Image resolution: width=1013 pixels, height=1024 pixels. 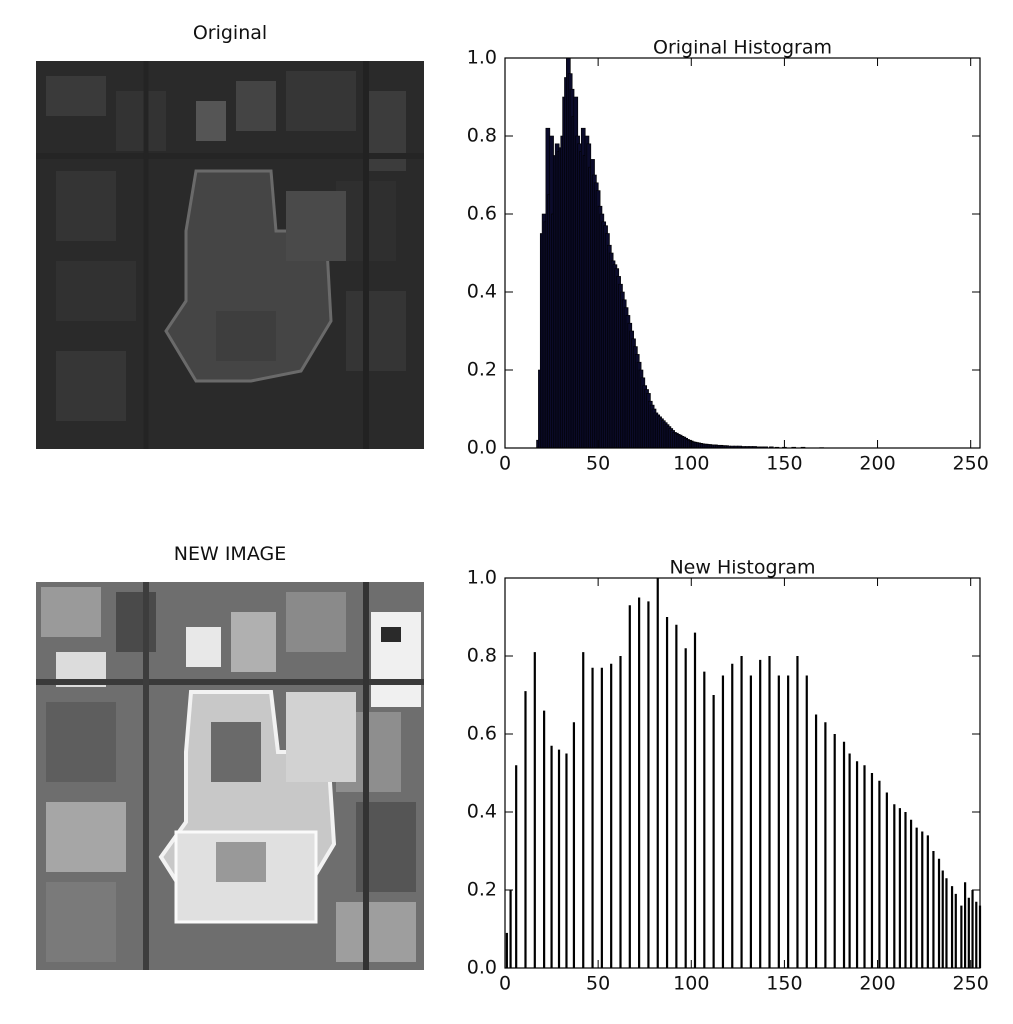 What do you see at coordinates (230, 33) in the screenshot?
I see `original-image-title: Original` at bounding box center [230, 33].